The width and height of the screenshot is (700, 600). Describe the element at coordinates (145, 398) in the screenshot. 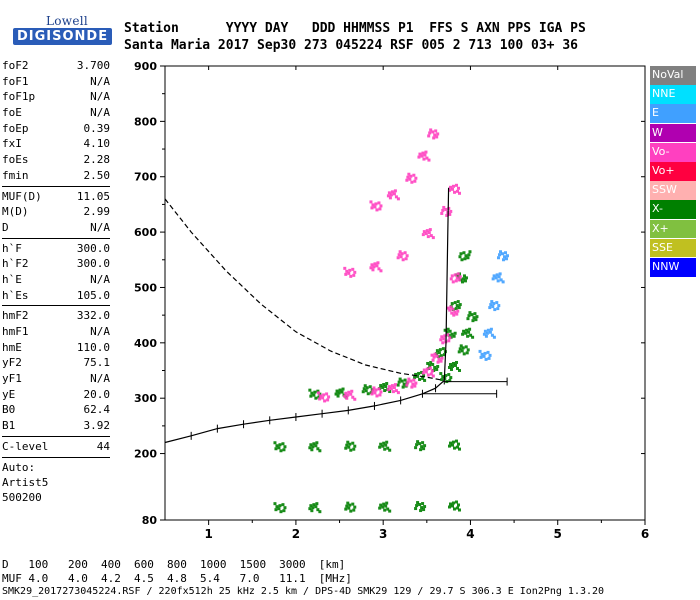

I see `y-tick-label: 300` at that location.